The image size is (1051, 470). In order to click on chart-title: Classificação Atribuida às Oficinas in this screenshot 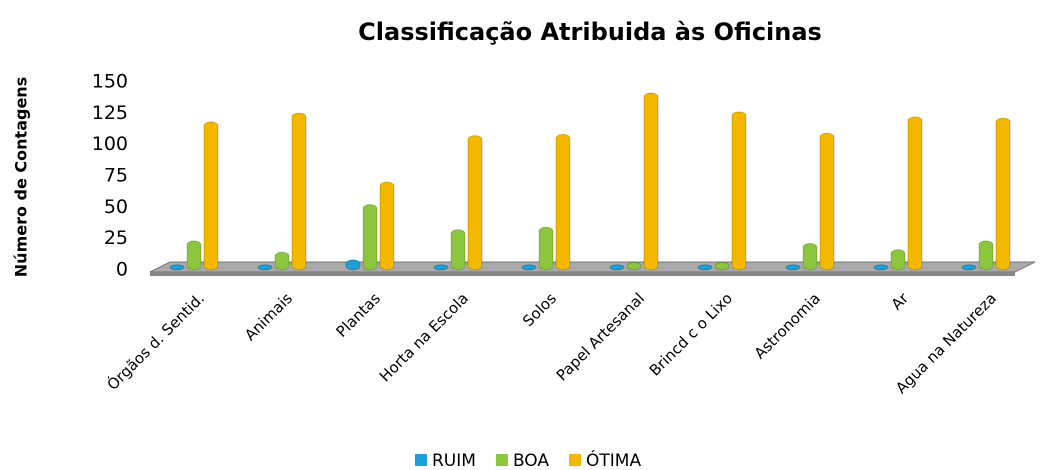, I will do `click(590, 32)`.